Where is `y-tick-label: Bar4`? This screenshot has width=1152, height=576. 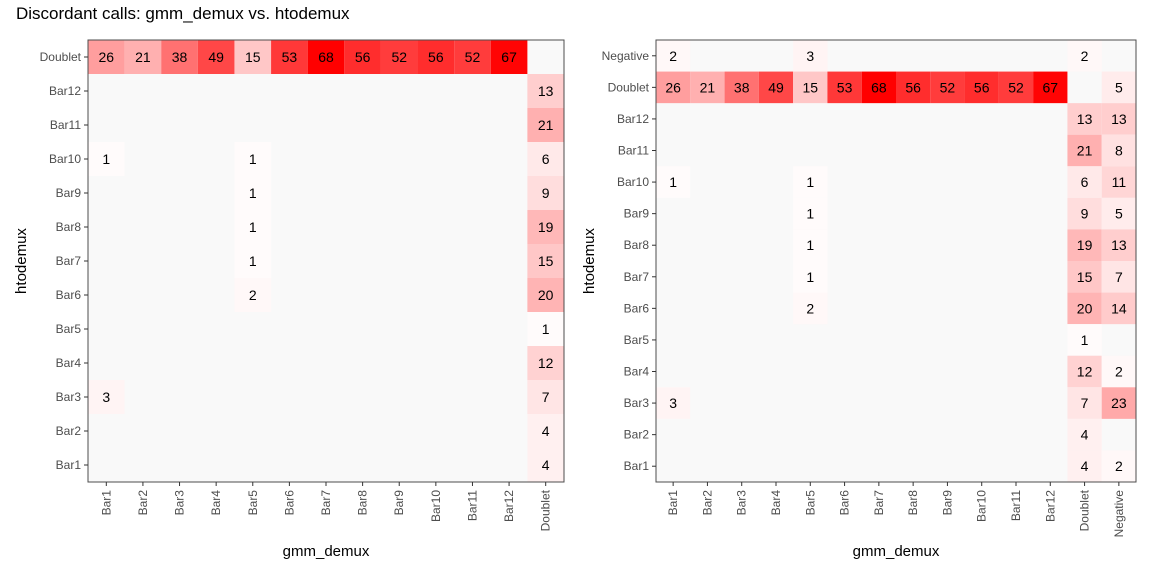 y-tick-label: Bar4 is located at coordinates (69, 363).